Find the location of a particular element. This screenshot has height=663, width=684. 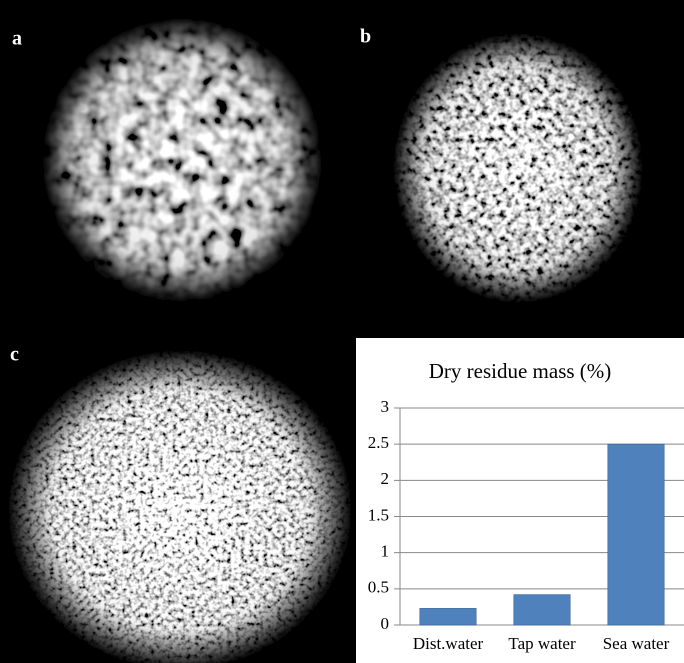

particle-image is located at coordinates (518, 168).